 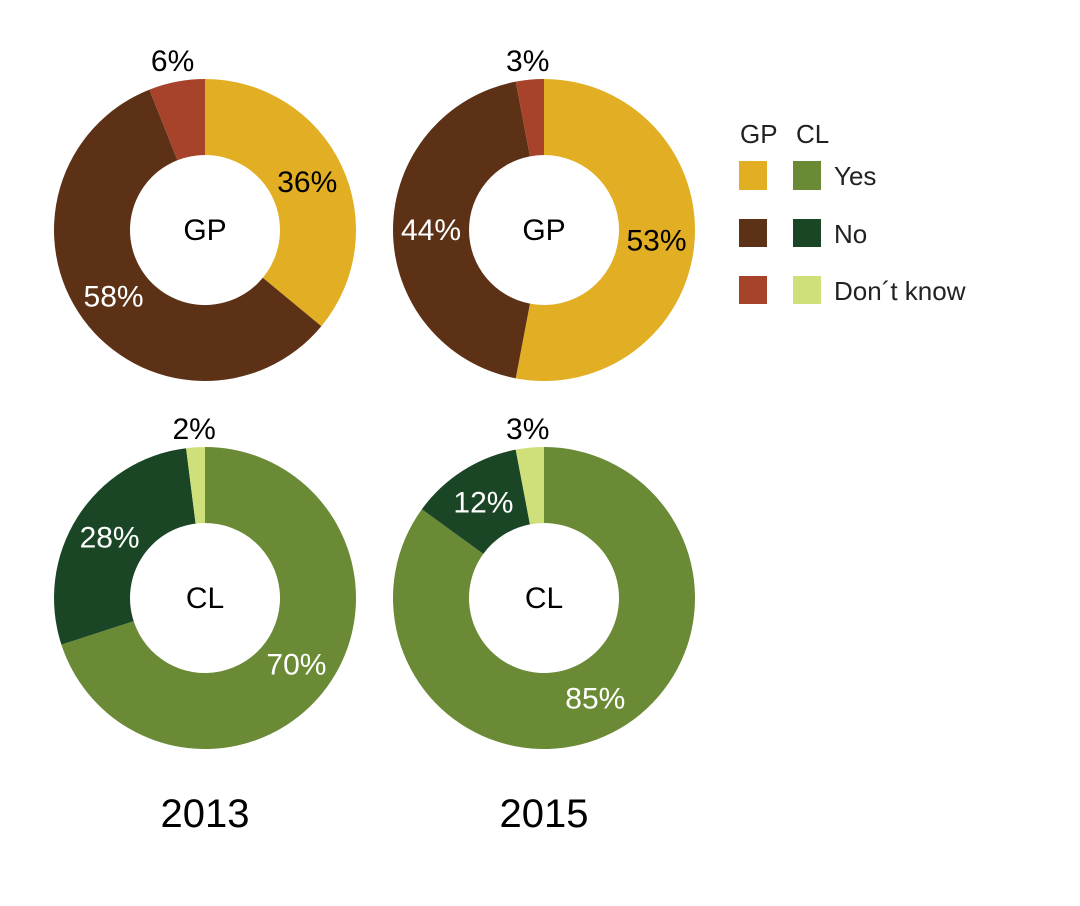 I want to click on slice-label-gp-2015-2: 44%, so click(x=431, y=230).